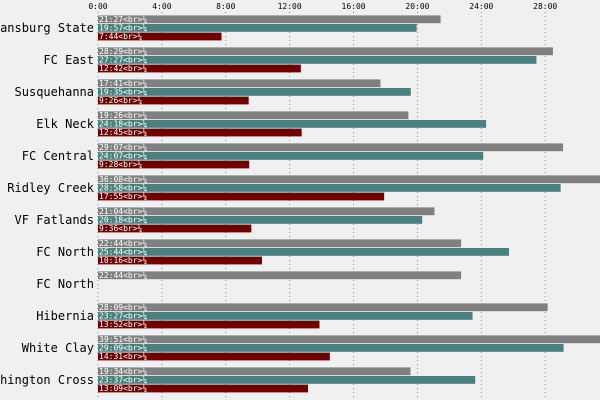  I want to click on category-label: FC East, so click(68, 60).